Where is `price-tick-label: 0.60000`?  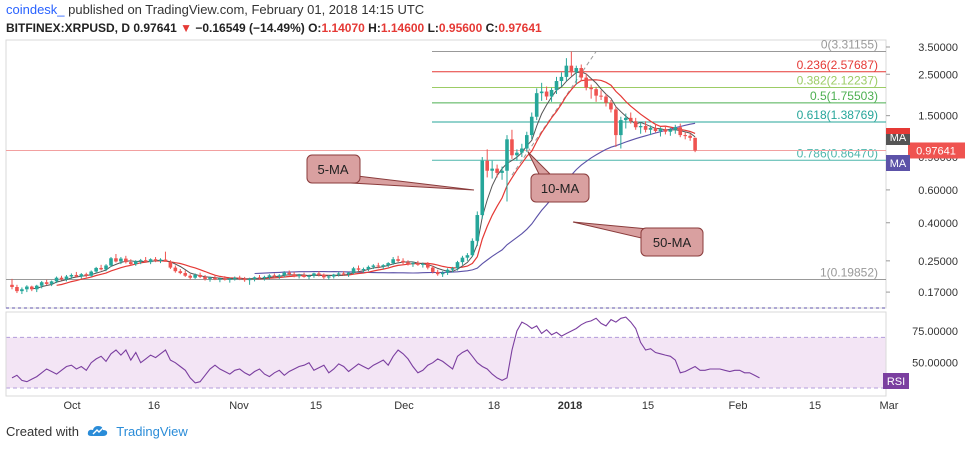 price-tick-label: 0.60000 is located at coordinates (938, 191).